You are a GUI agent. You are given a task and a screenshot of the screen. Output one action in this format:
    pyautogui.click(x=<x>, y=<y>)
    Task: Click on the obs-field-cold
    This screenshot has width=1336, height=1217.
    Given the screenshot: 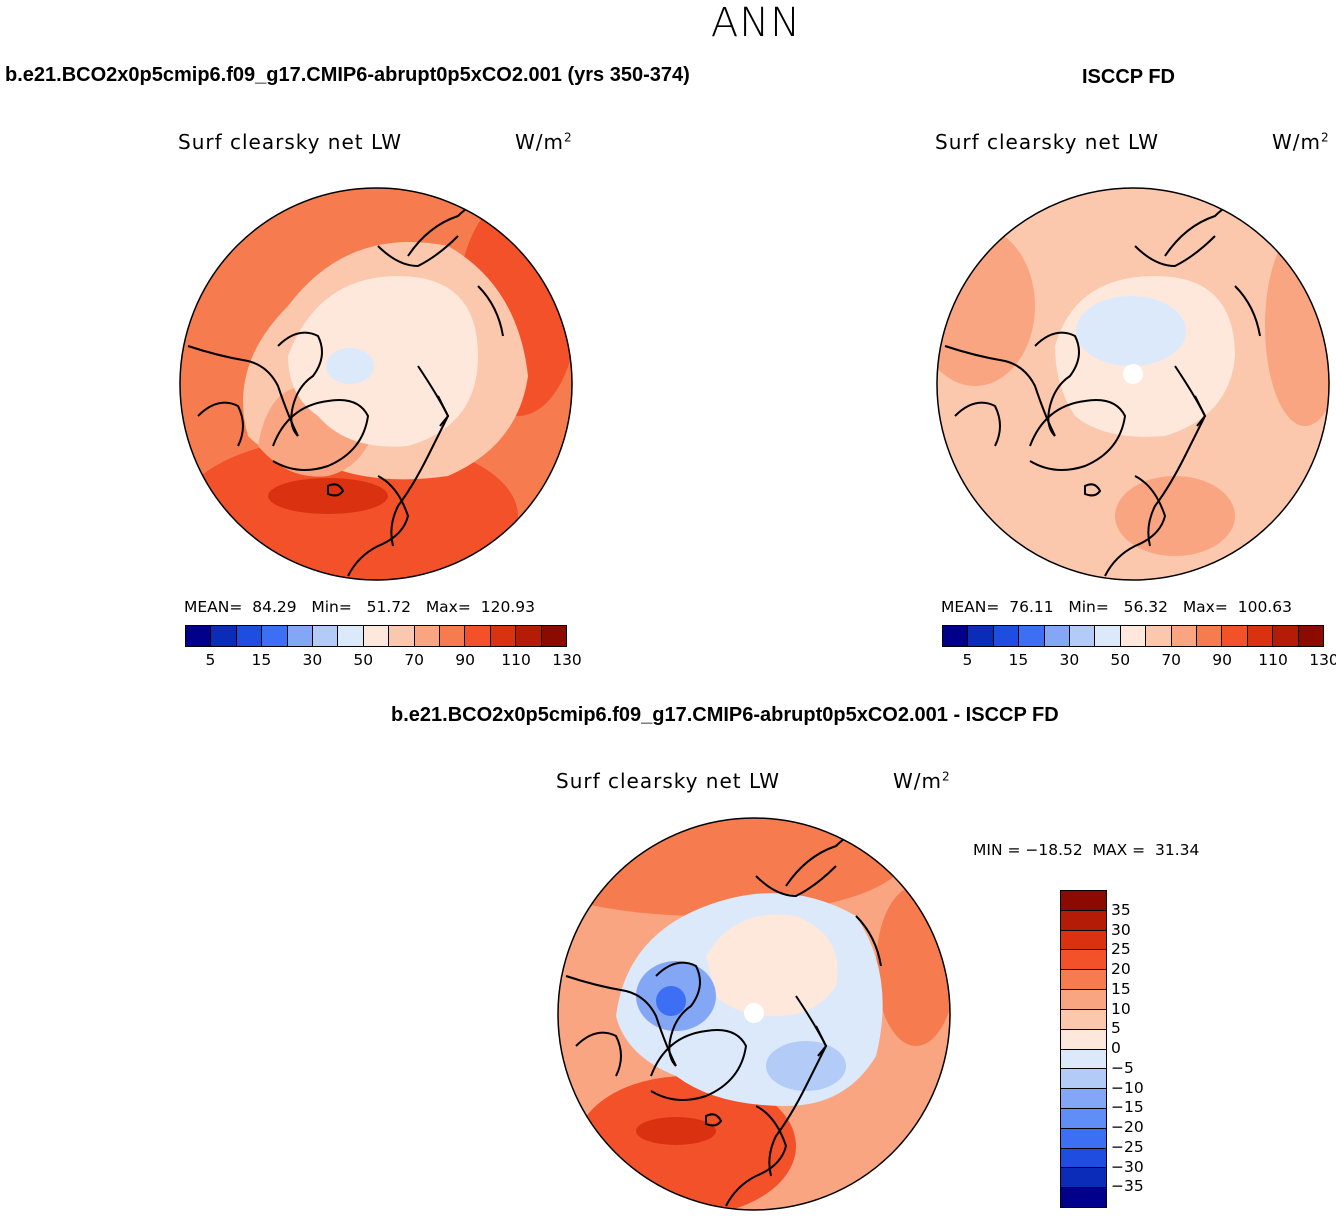 What is the action you would take?
    pyautogui.click(x=1131, y=331)
    